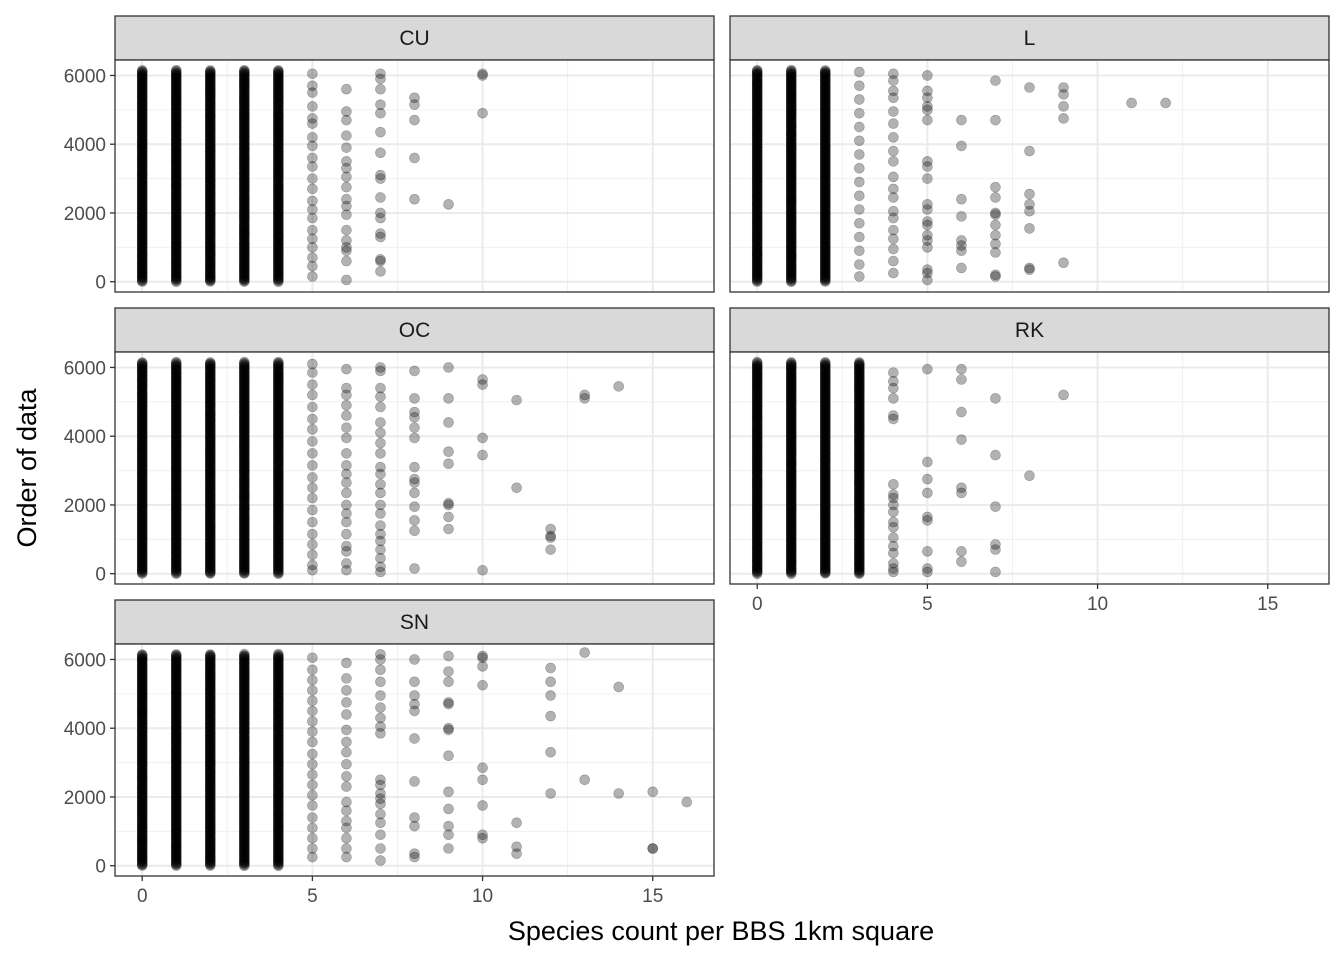 The height and width of the screenshot is (960, 1344). Describe the element at coordinates (85, 506) in the screenshot. I see `y-tick-label: 2000` at that location.